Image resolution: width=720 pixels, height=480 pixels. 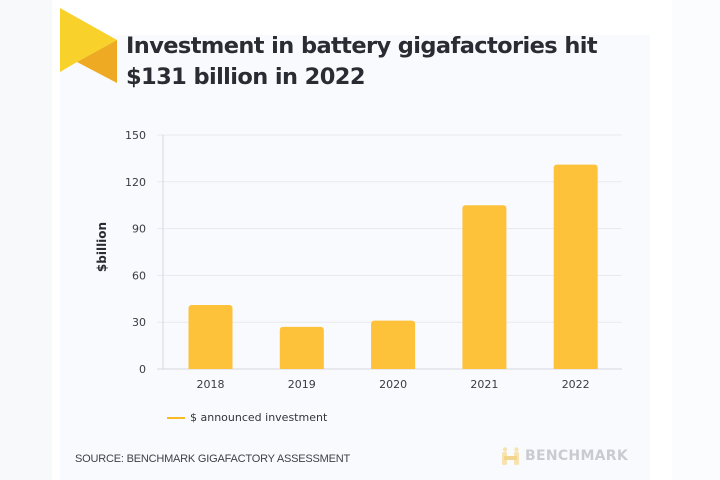 What do you see at coordinates (301, 367) in the screenshot?
I see `bar-base-2019` at bounding box center [301, 367].